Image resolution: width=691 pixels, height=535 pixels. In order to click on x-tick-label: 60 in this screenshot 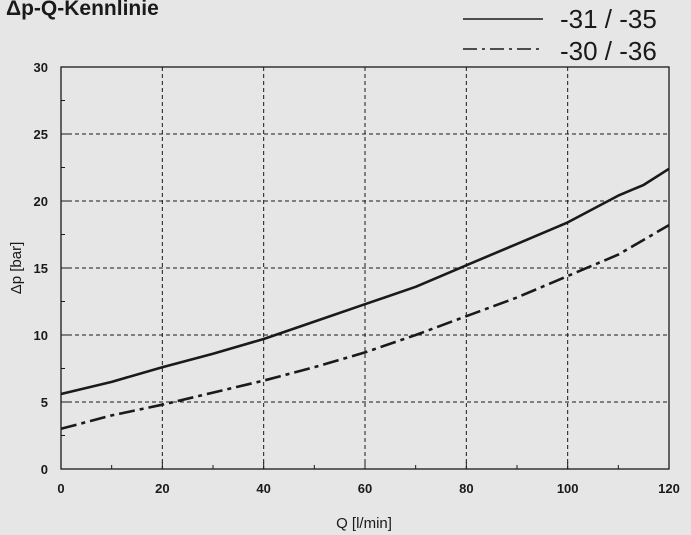, I will do `click(365, 488)`.